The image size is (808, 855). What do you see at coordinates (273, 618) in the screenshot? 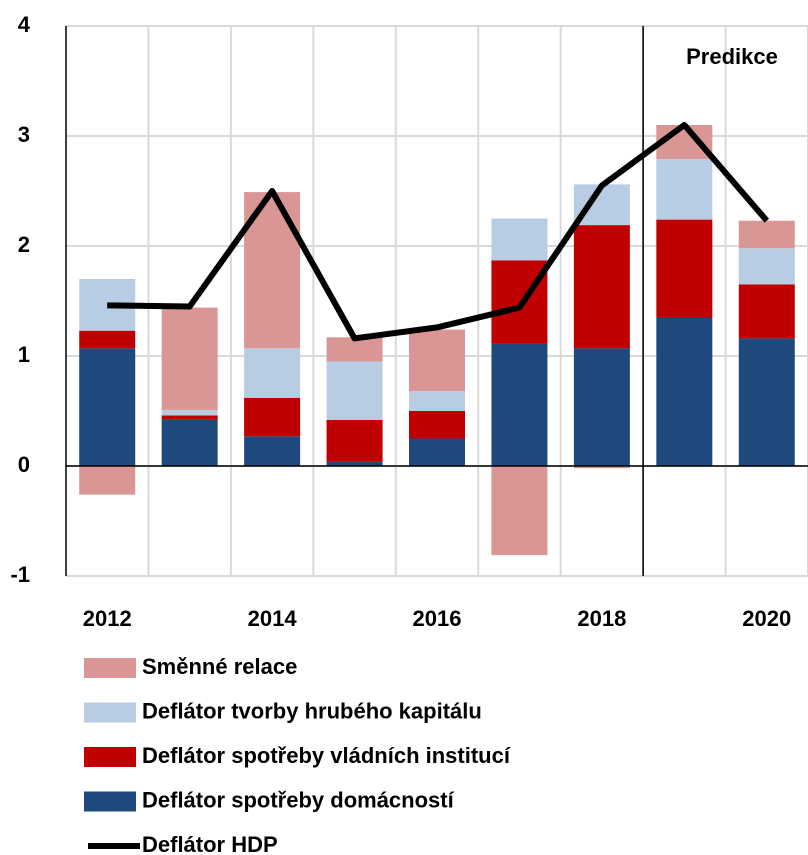
I see `x-tick-label: 2014` at bounding box center [273, 618].